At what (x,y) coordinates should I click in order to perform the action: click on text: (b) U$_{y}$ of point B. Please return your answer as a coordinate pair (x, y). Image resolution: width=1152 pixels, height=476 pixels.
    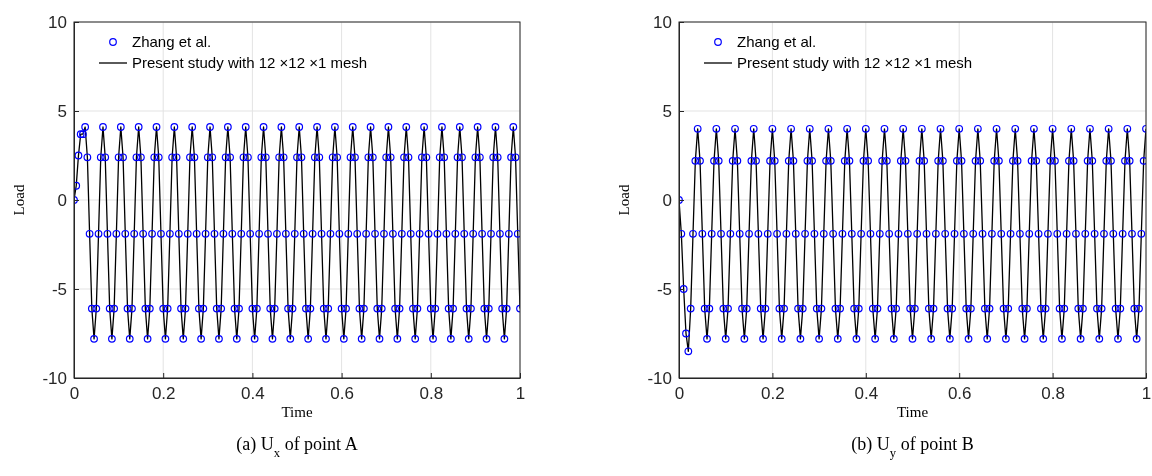
    Looking at the image, I should click on (912, 447).